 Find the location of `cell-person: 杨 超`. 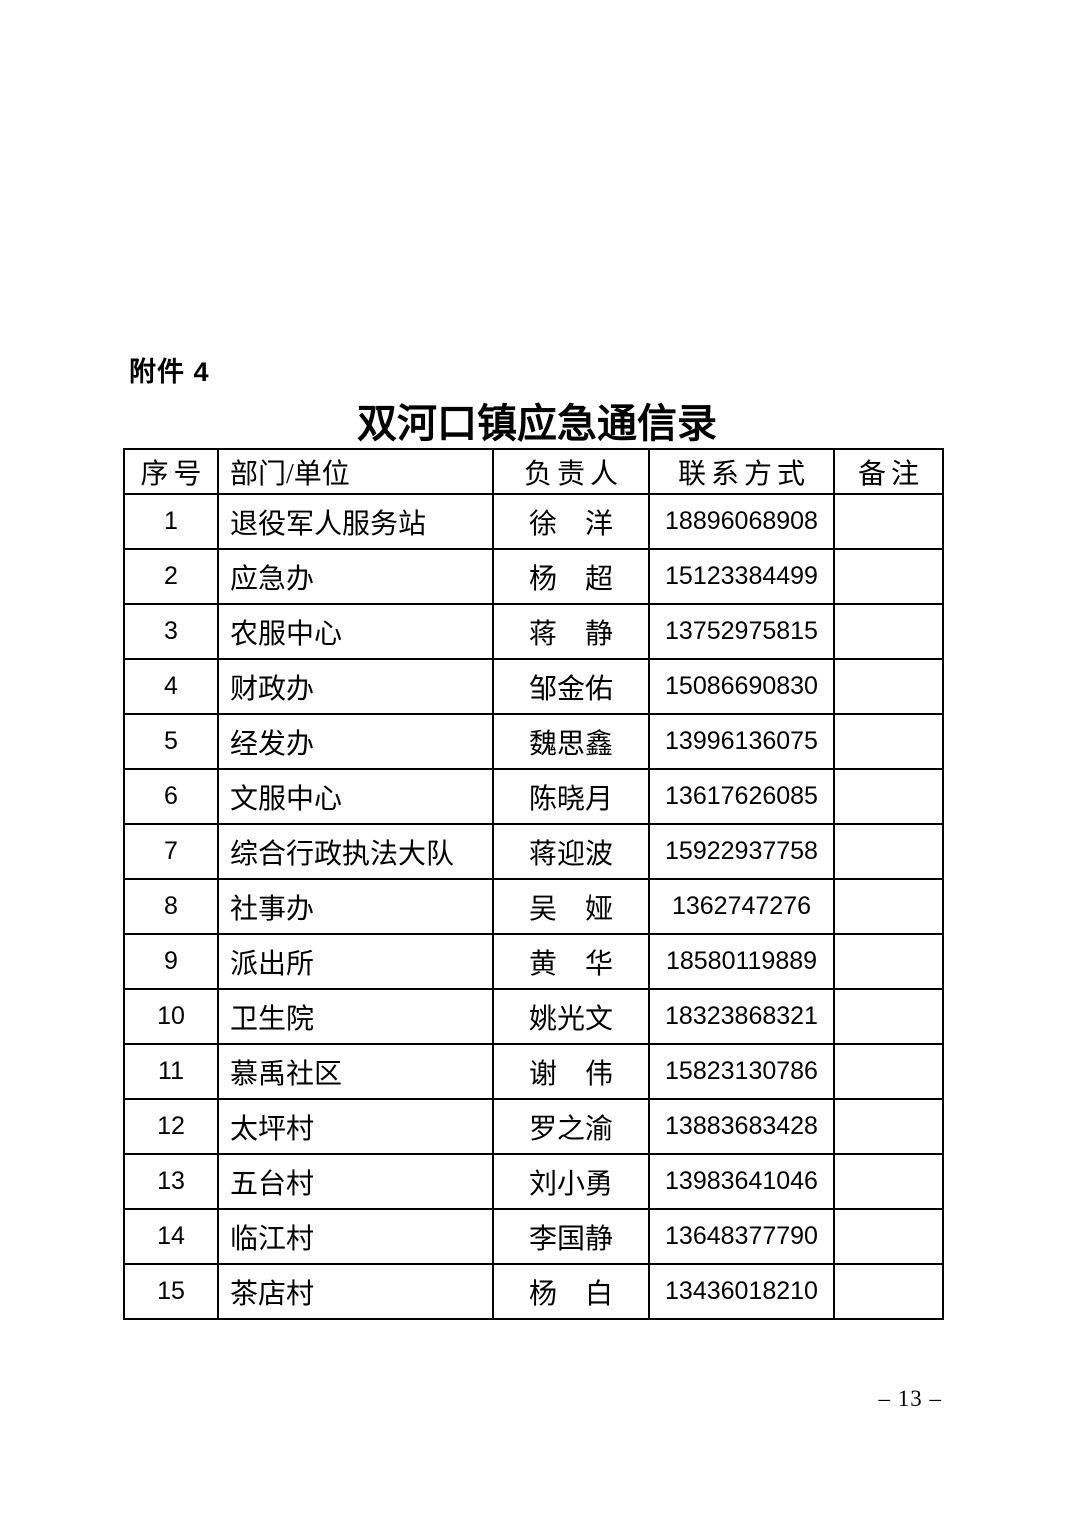

cell-person: 杨 超 is located at coordinates (571, 576).